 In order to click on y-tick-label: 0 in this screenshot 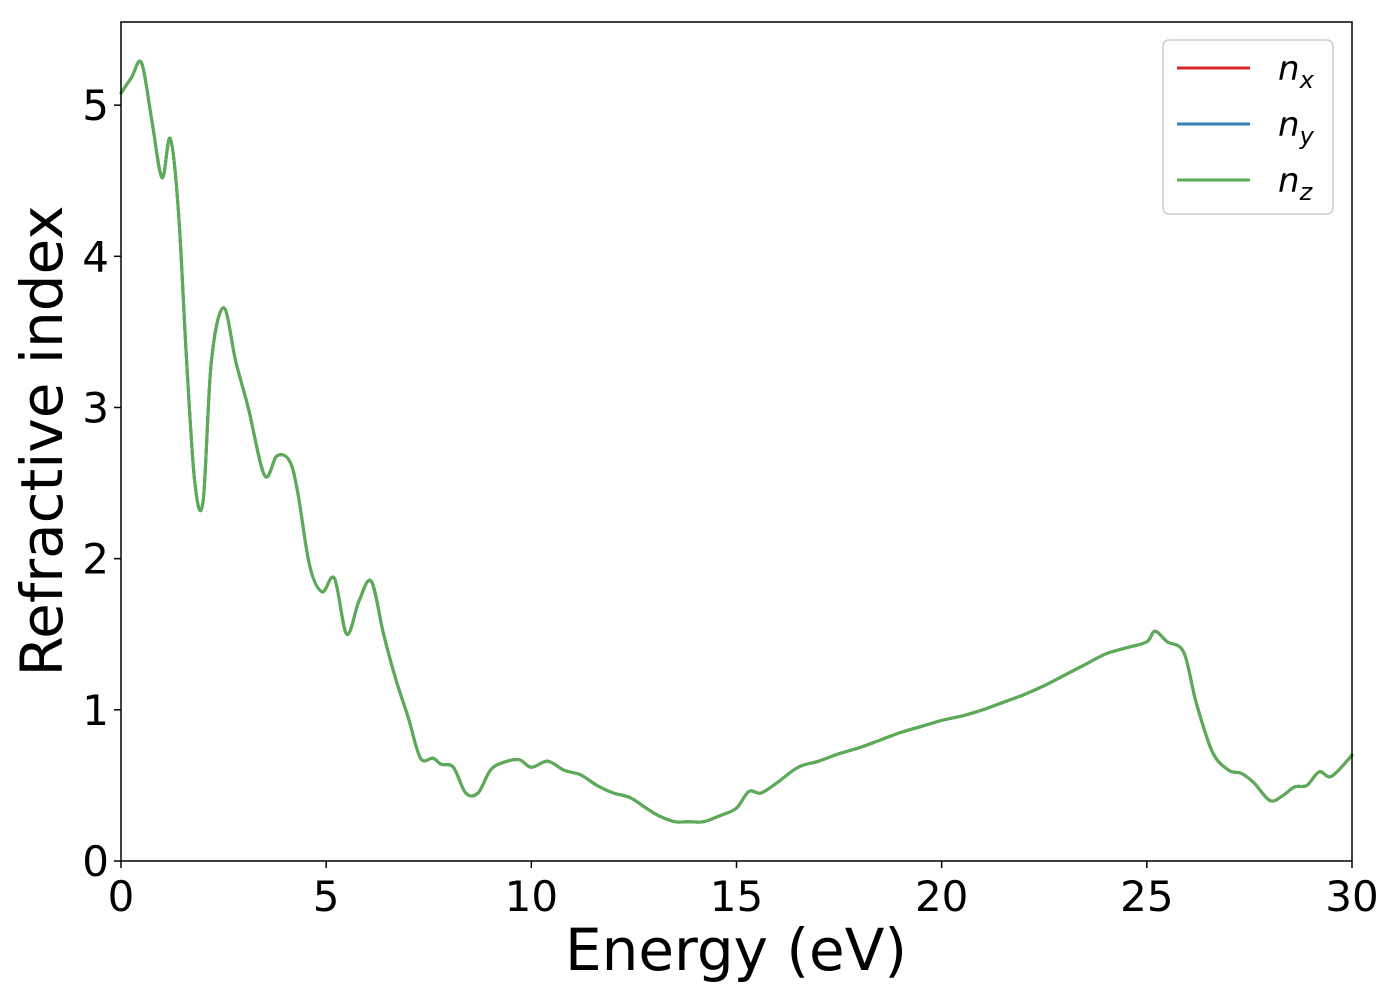, I will do `click(95, 861)`.